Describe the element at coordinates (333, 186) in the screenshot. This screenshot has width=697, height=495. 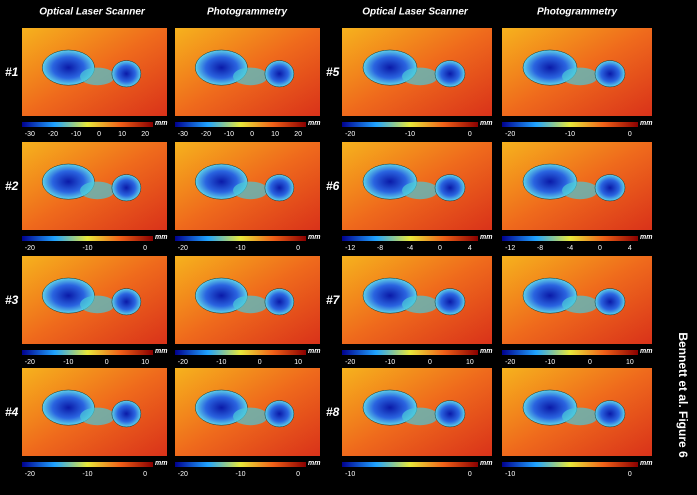
I see `specimen-label: #6` at that location.